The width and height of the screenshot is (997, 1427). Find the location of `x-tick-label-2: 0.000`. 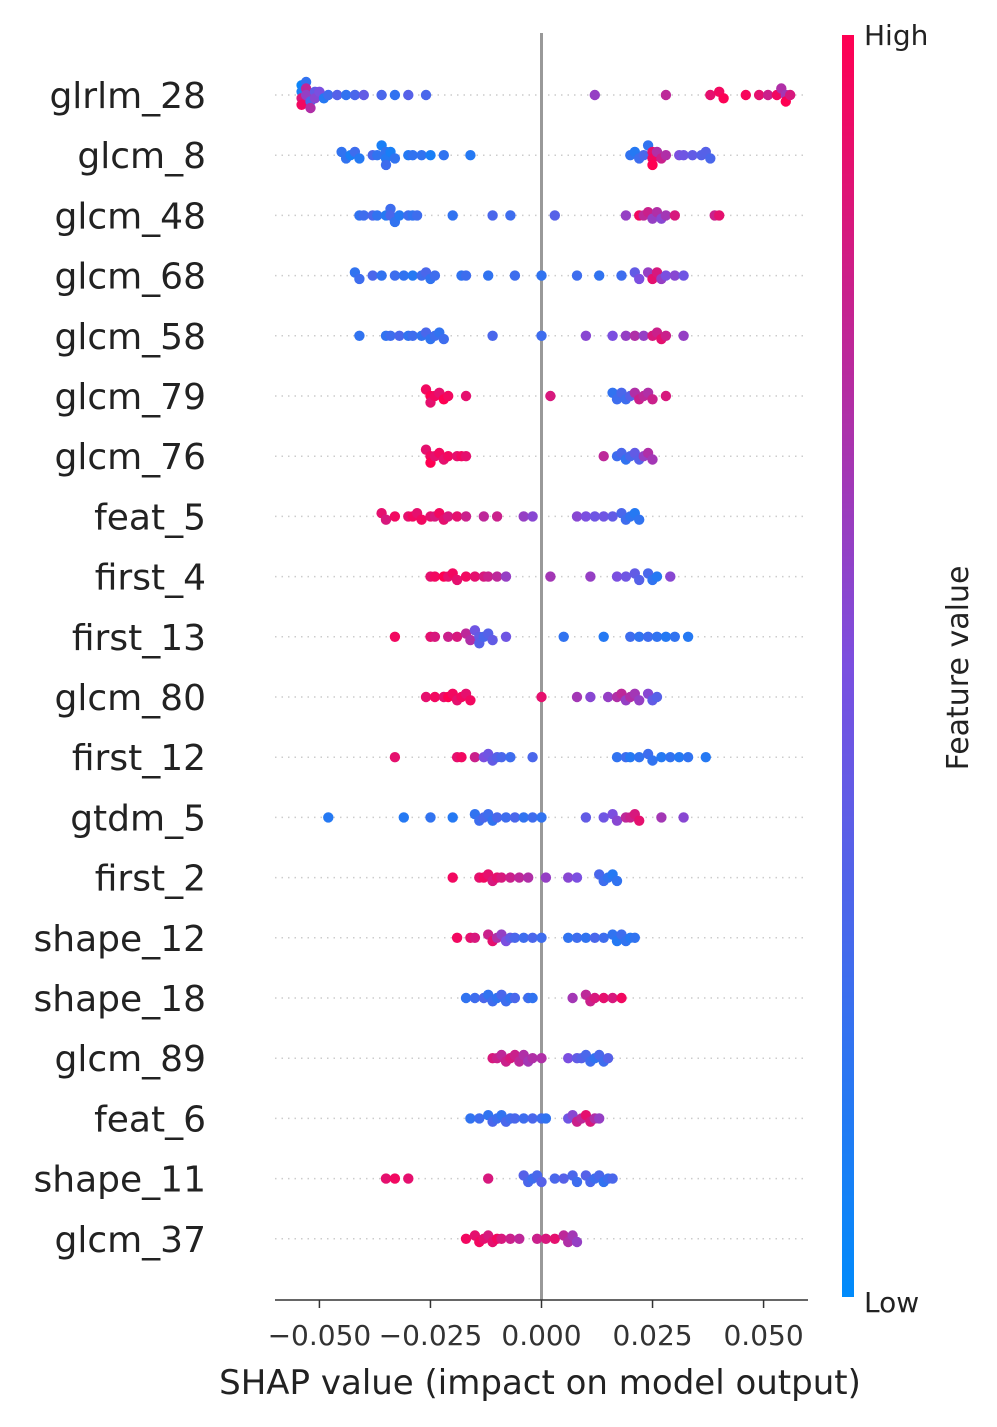

x-tick-label-2: 0.000 is located at coordinates (541, 1335).